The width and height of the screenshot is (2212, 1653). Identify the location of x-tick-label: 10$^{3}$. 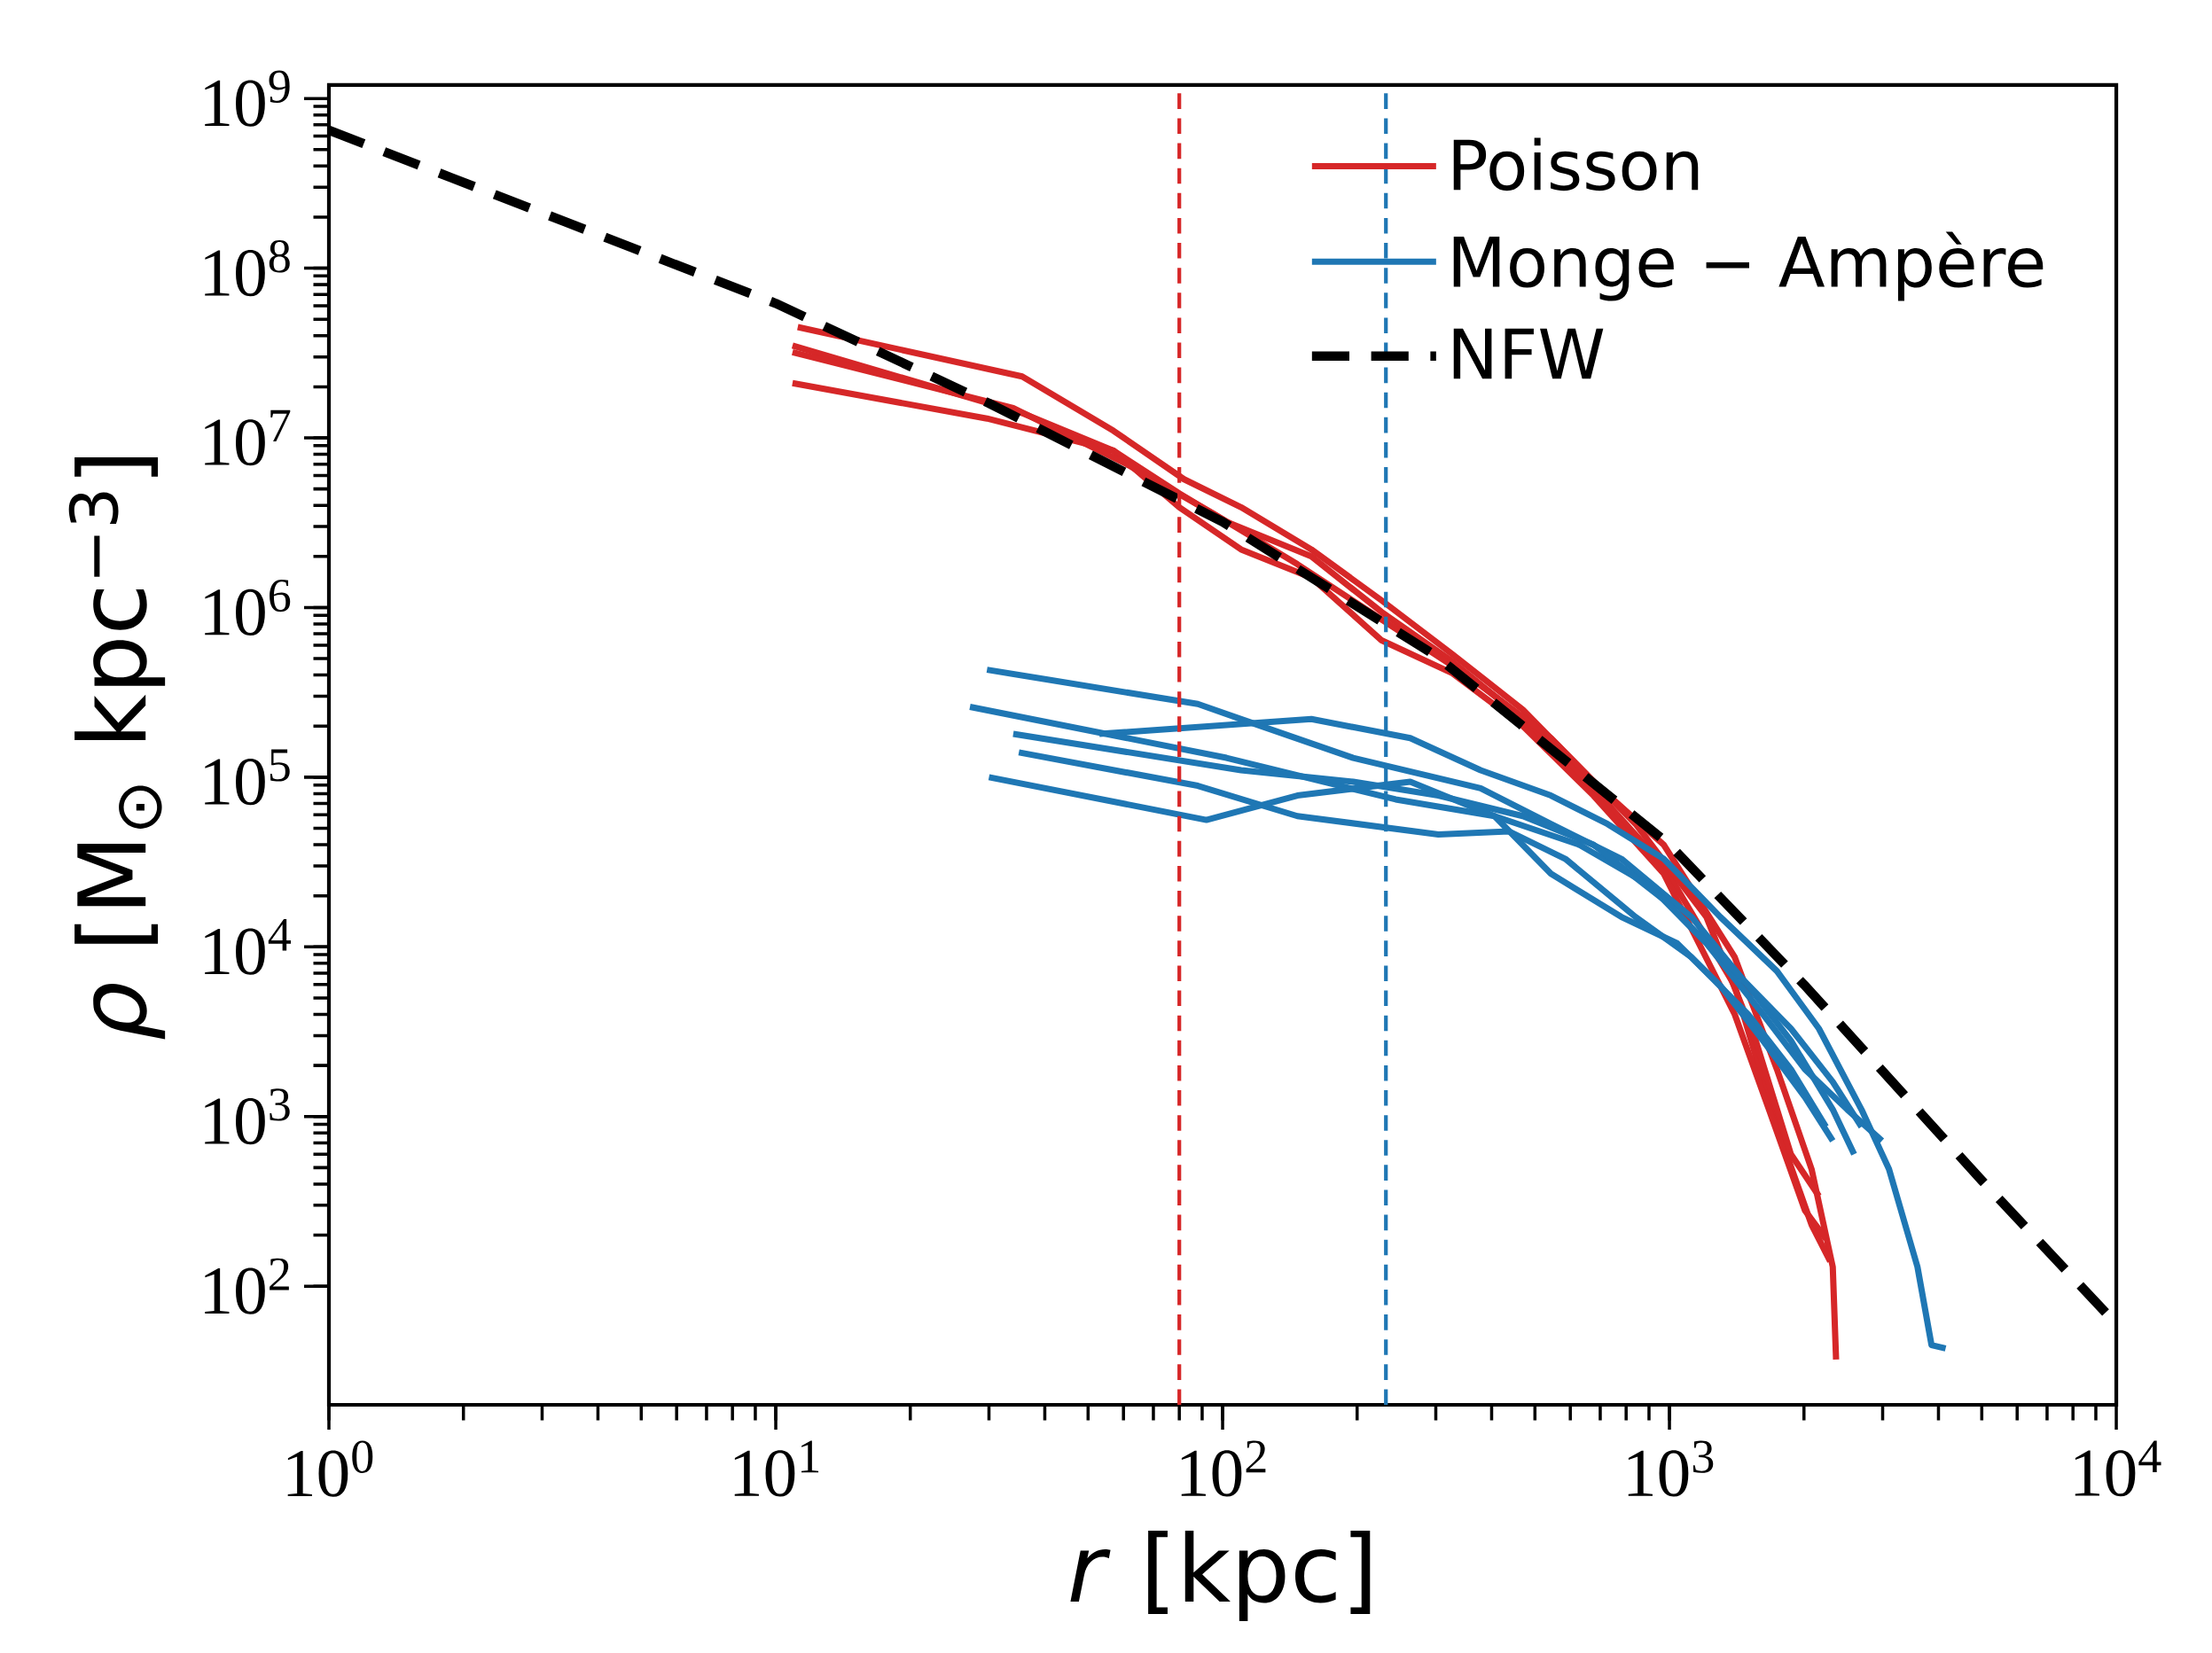
(1671, 1468).